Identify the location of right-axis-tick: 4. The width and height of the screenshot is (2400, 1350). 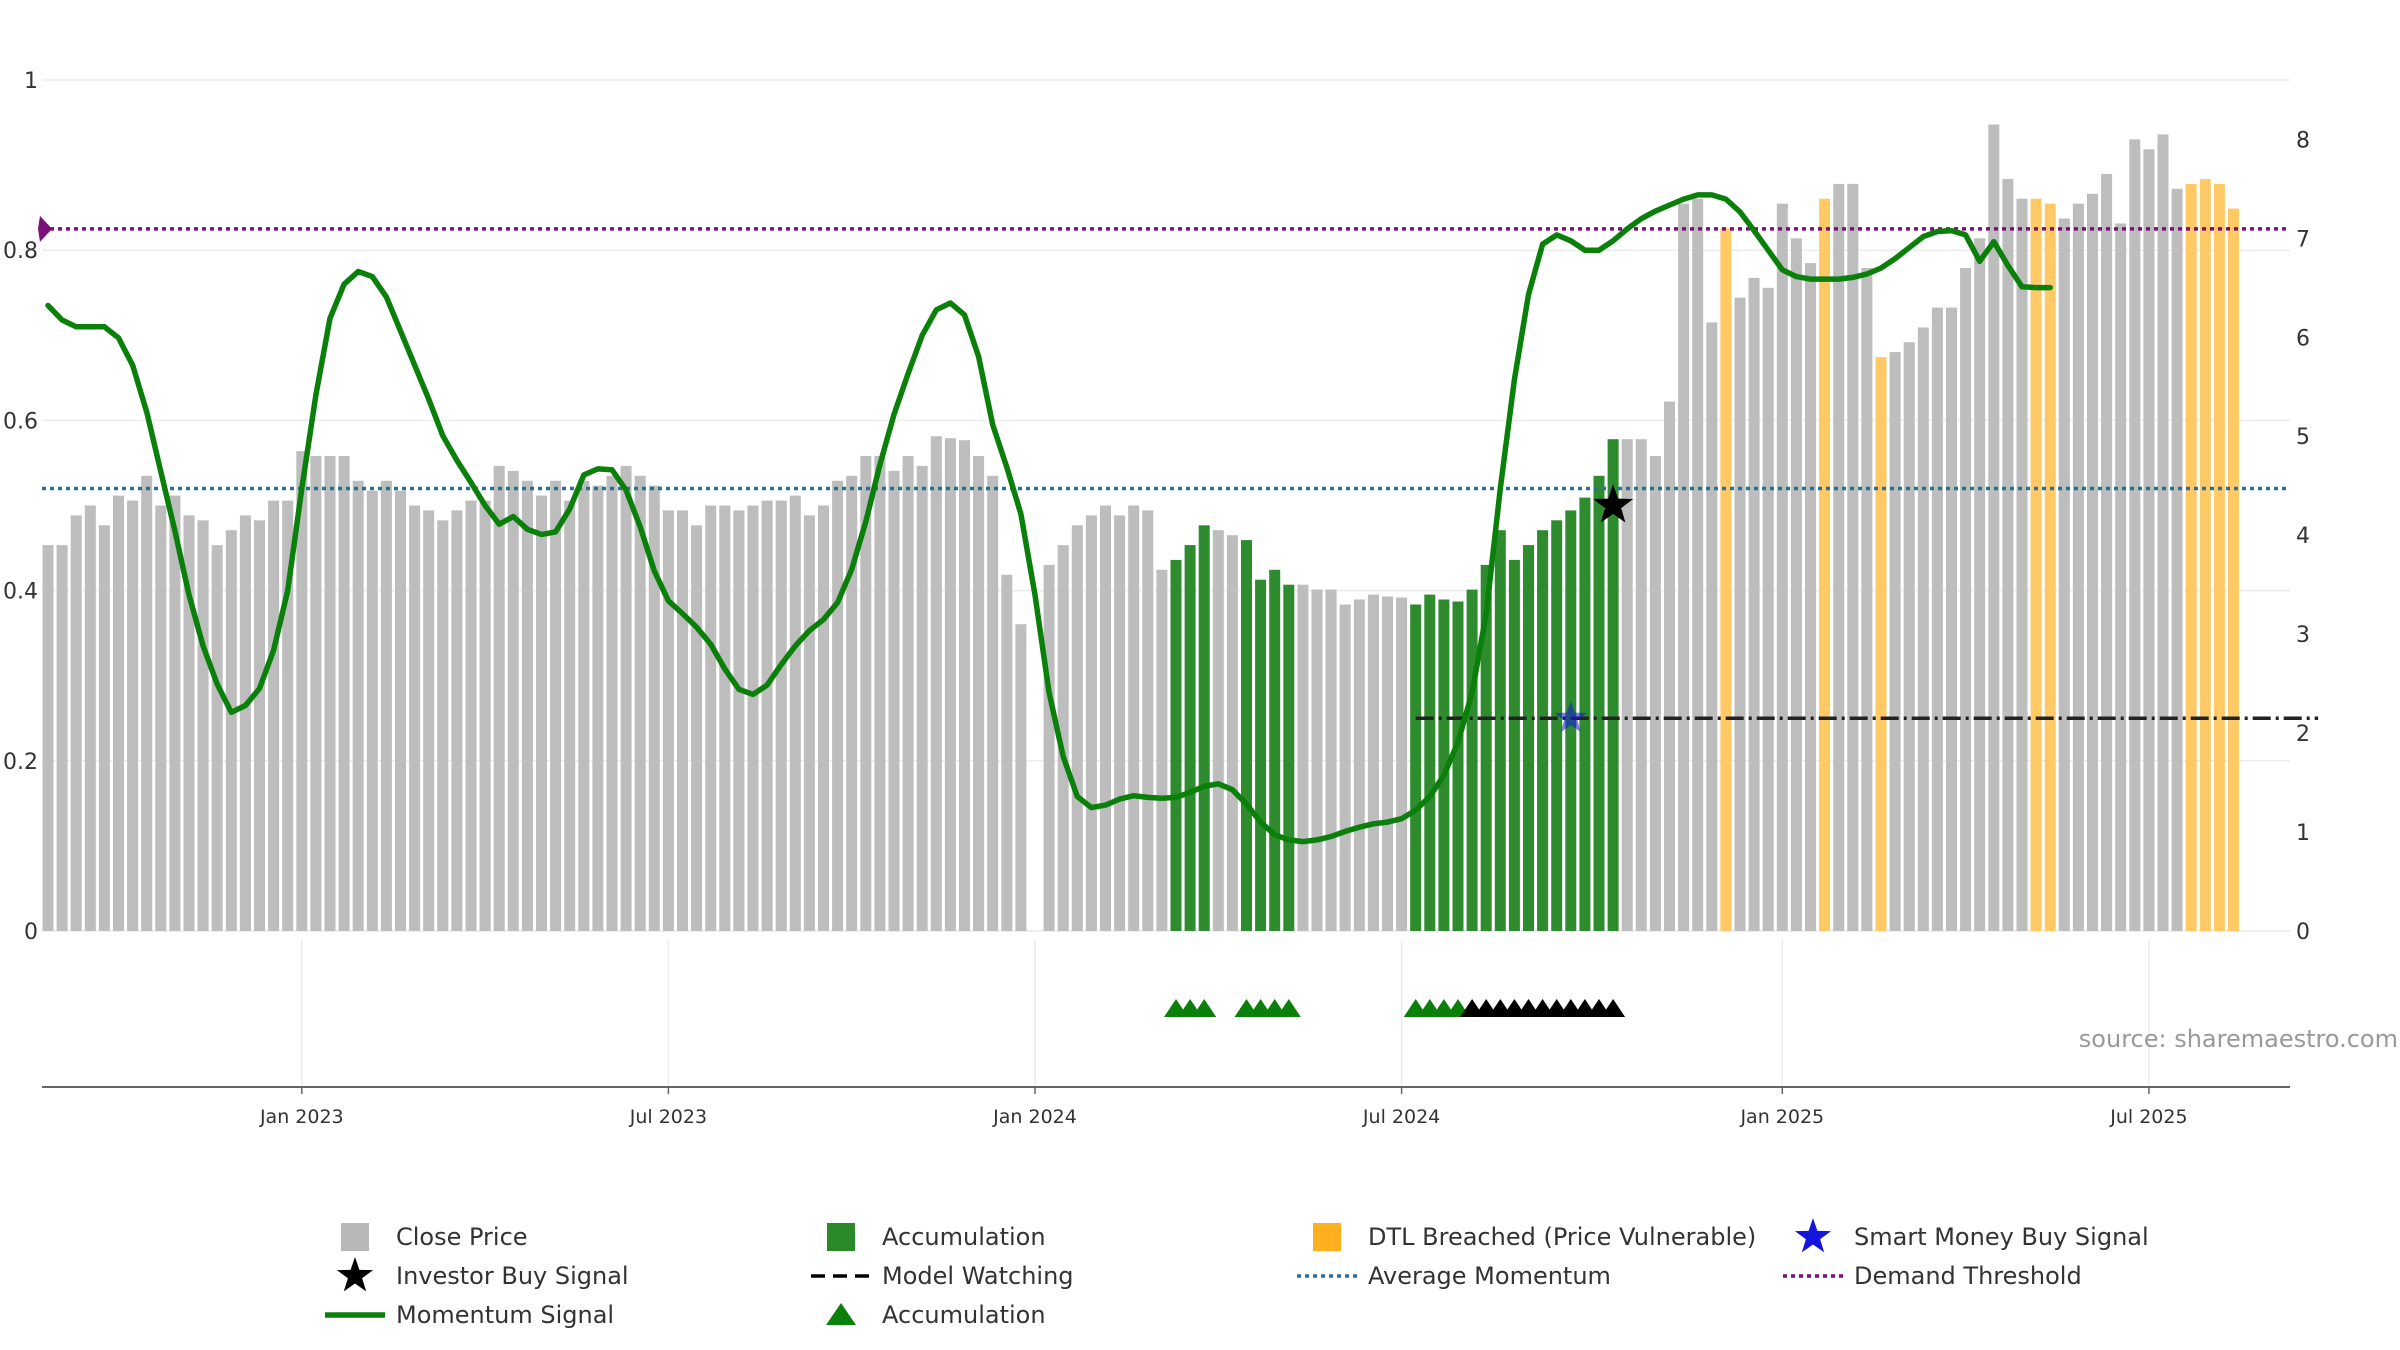
(2303, 536).